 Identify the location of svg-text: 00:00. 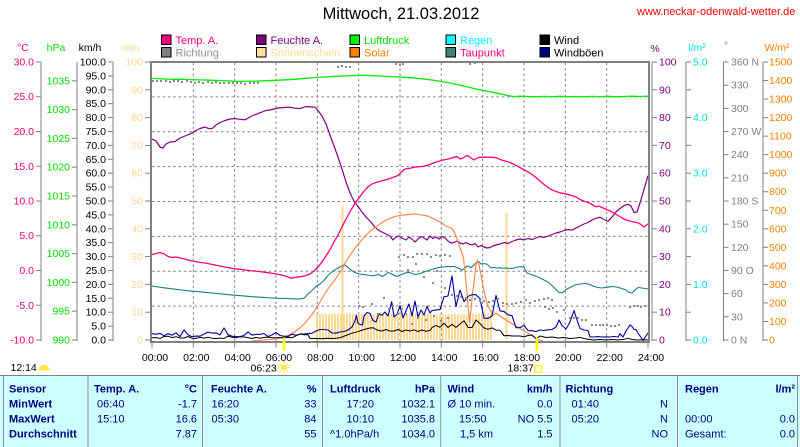
(699, 420).